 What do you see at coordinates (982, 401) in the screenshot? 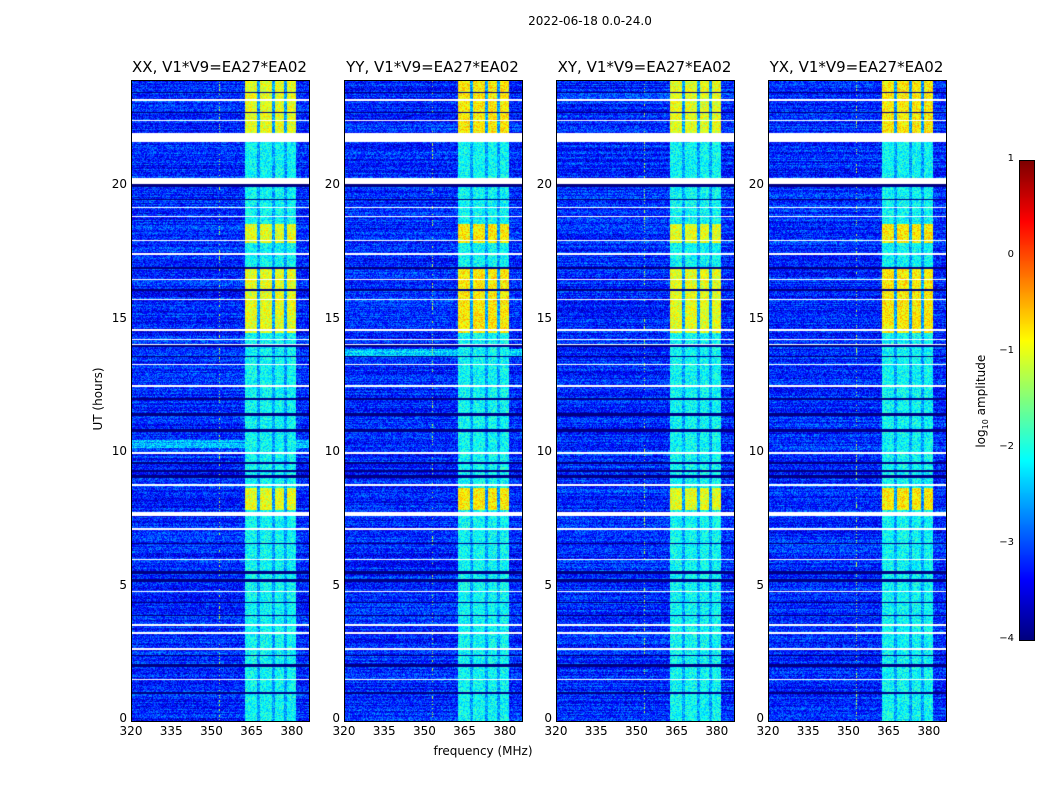
I see `colorbar-label: log10 amplitude` at bounding box center [982, 401].